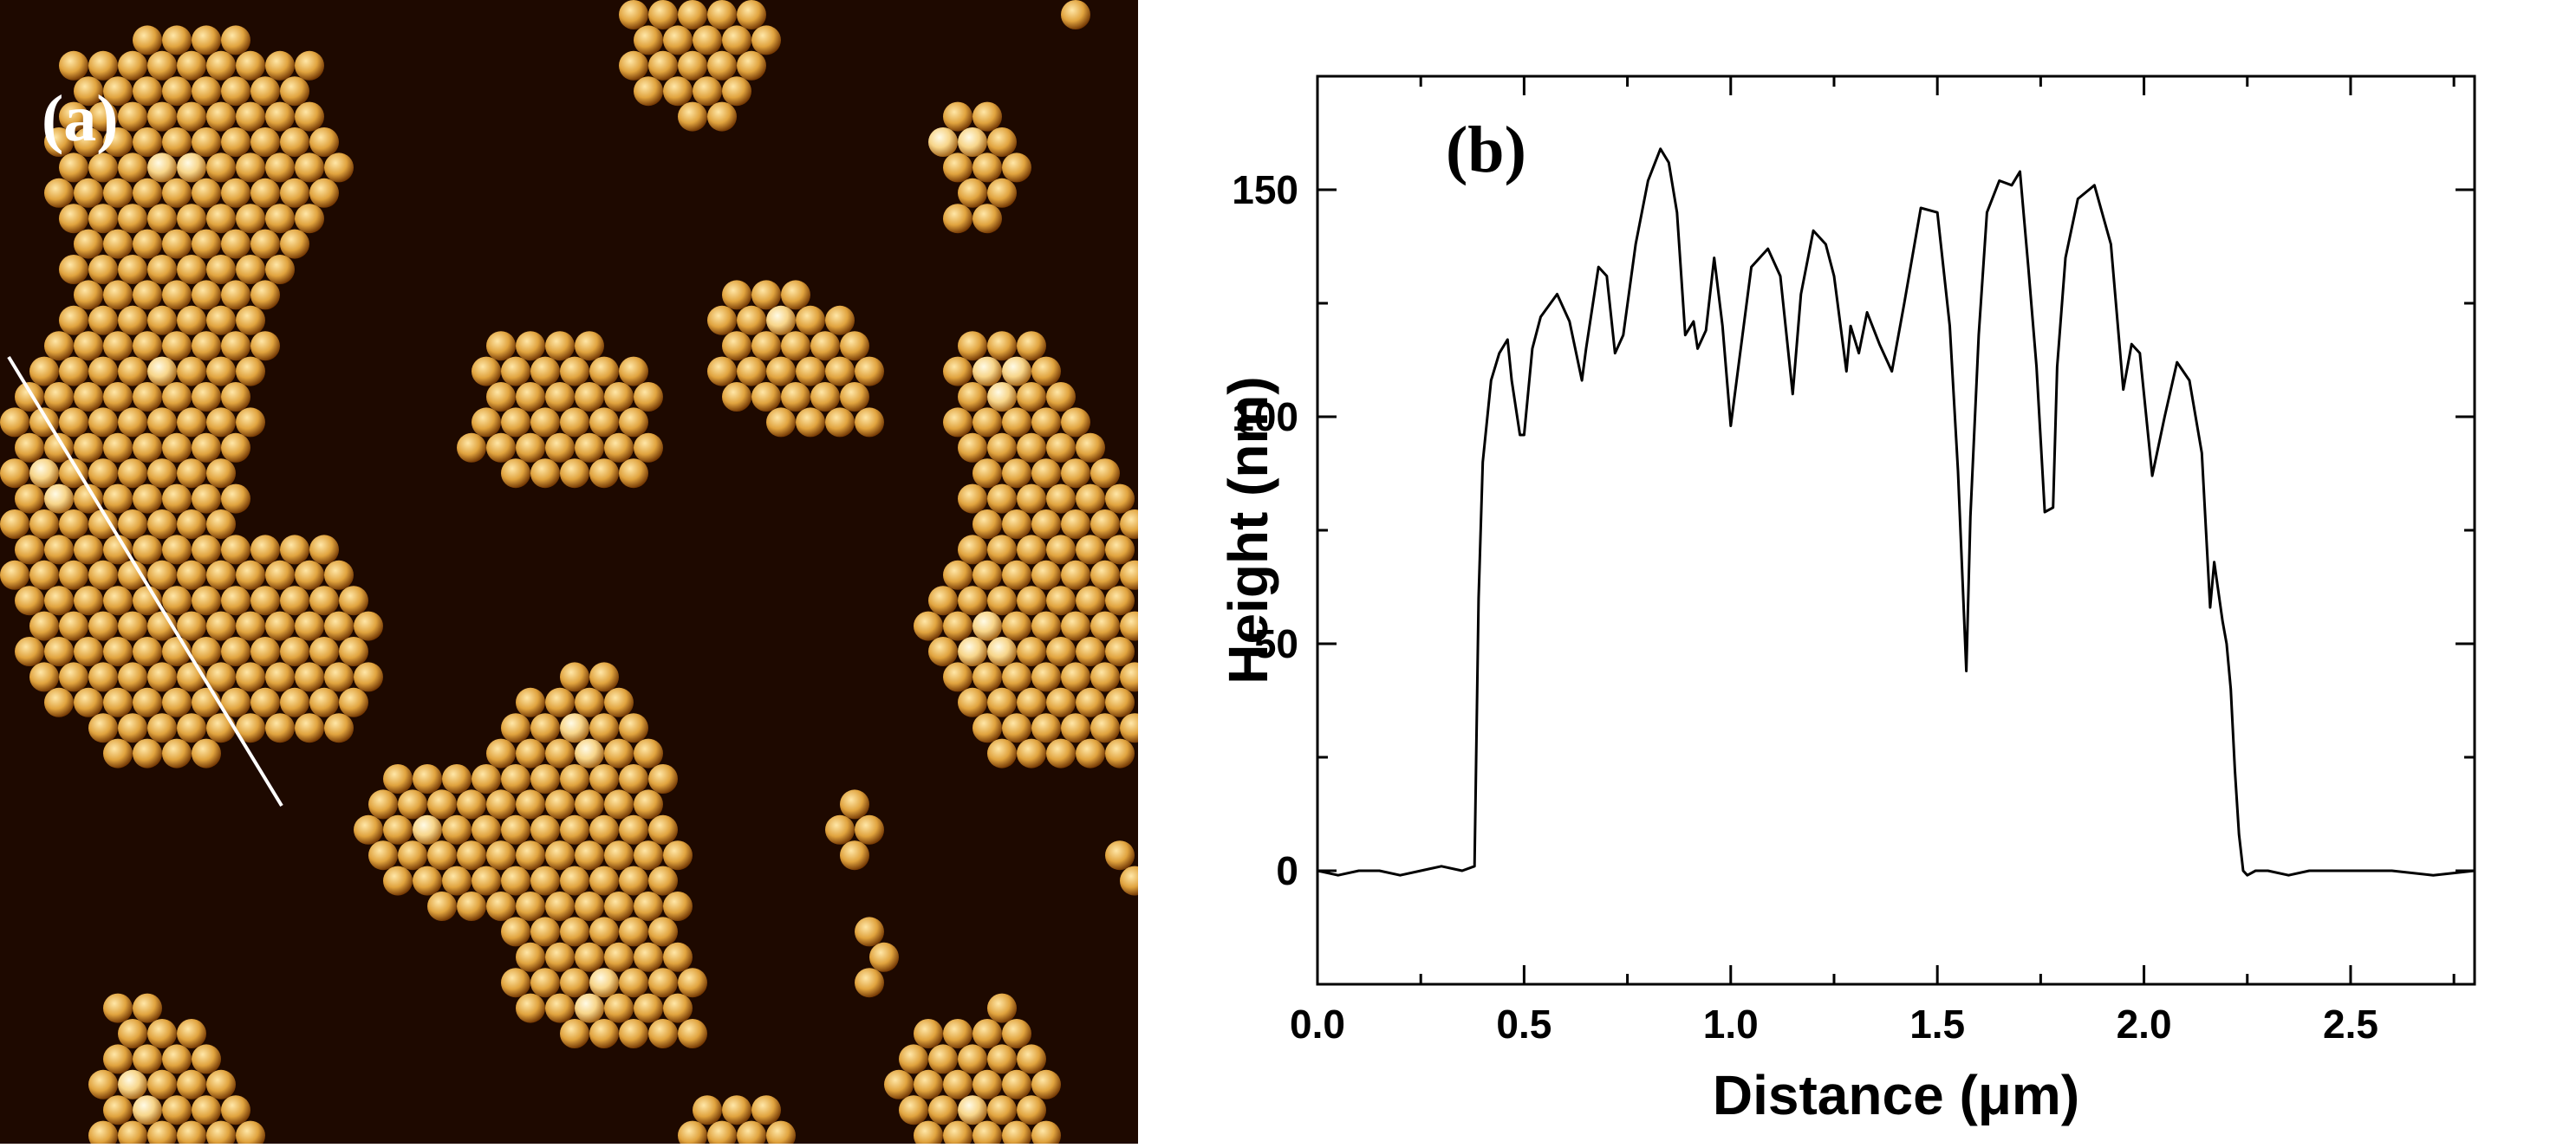 The width and height of the screenshot is (2576, 1148). What do you see at coordinates (1486, 150) in the screenshot?
I see `panel-b-label: (b)` at bounding box center [1486, 150].